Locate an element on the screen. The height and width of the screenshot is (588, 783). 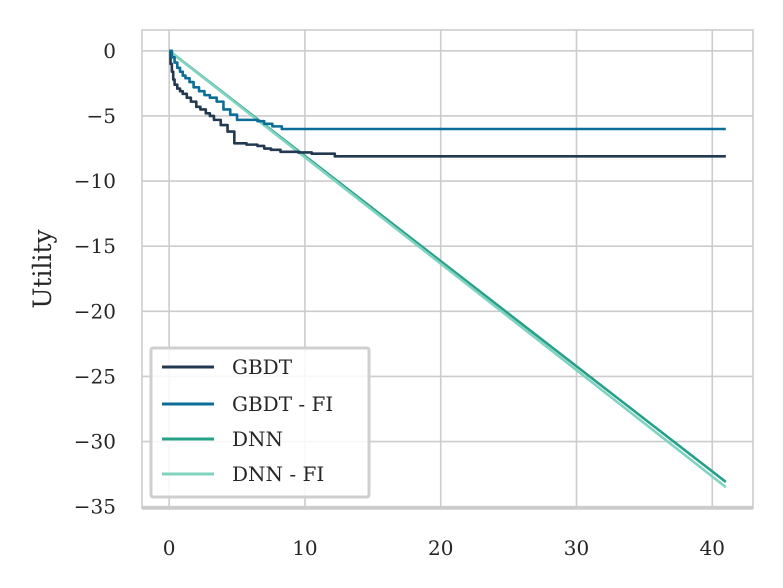
y-tick-labels: 0 −5 −10 −15 −20 −25 −30 −35 is located at coordinates (95, 279).